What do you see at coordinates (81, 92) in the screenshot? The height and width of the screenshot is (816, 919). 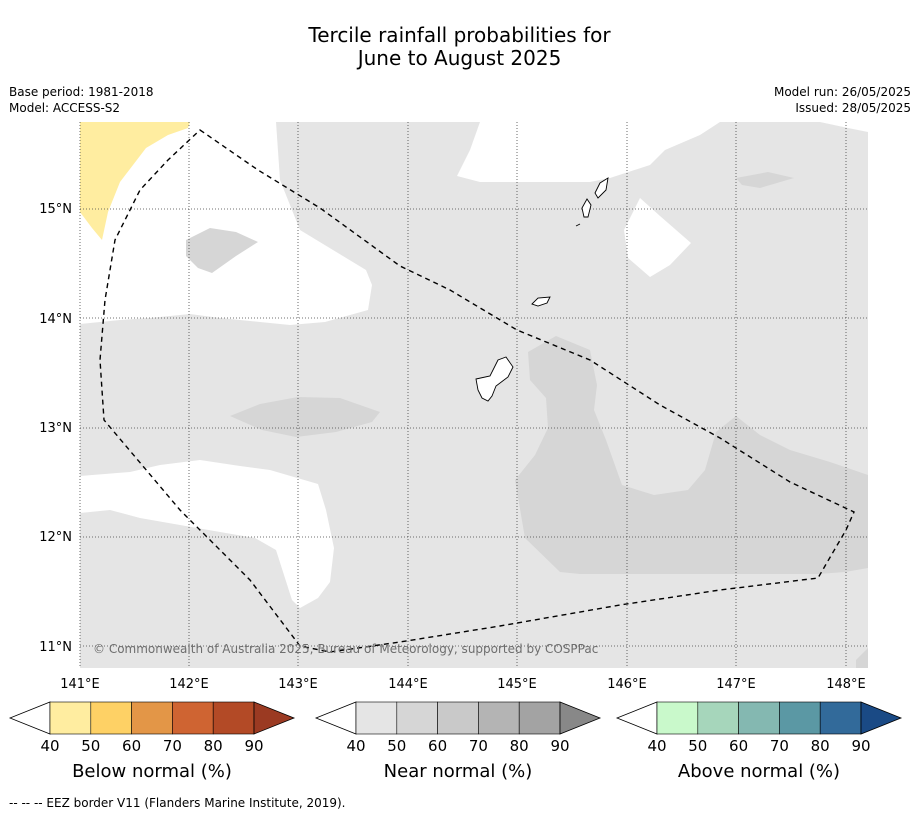 I see `base-period-text: Base period: 1981-2018` at bounding box center [81, 92].